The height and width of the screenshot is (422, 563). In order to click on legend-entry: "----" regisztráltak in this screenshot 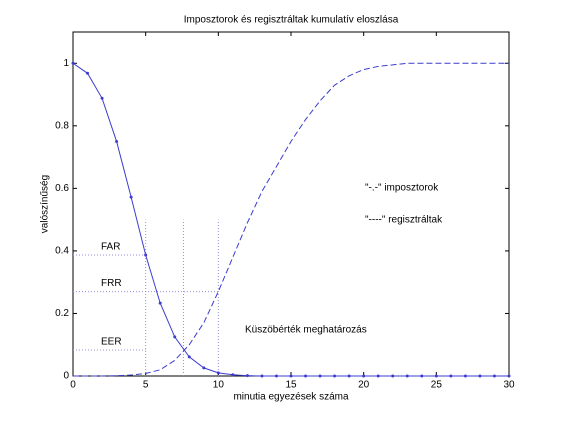, I will do `click(404, 220)`.